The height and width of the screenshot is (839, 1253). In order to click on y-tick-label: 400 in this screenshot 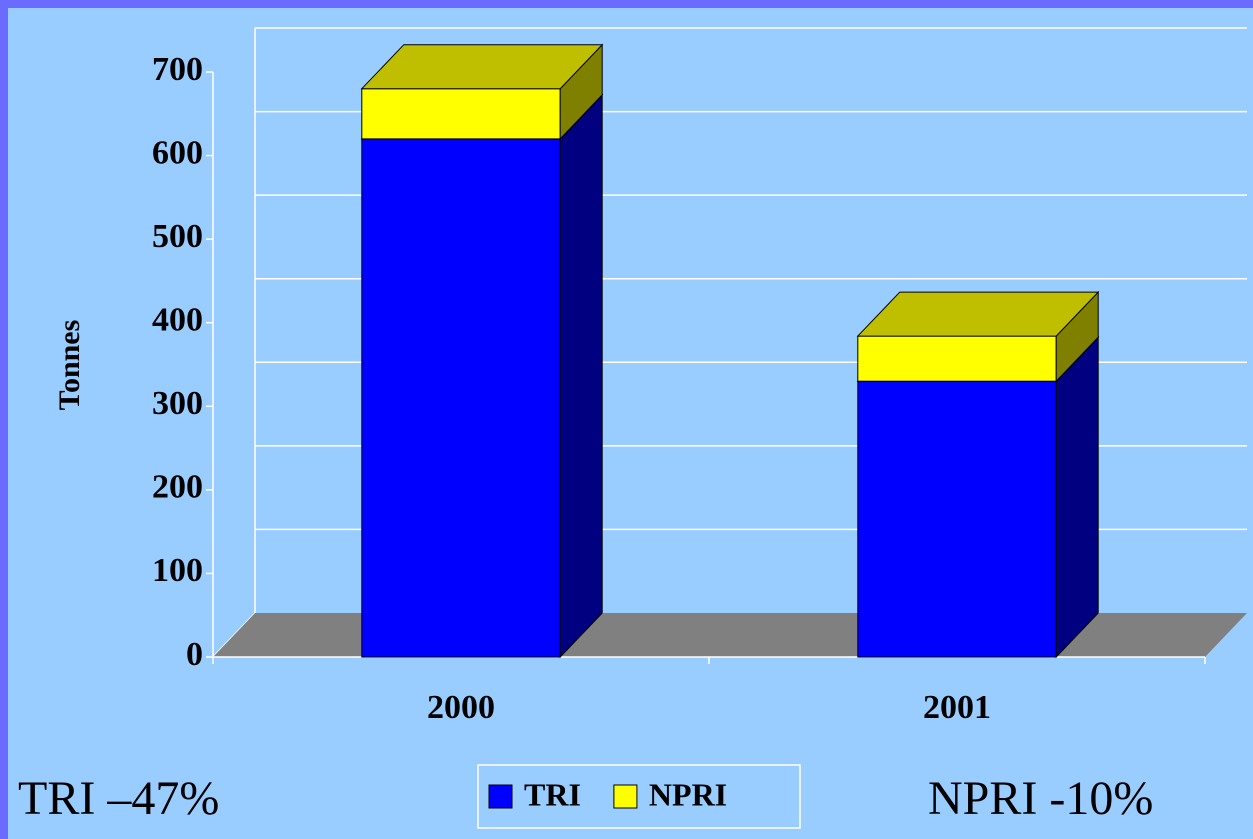, I will do `click(177, 320)`.